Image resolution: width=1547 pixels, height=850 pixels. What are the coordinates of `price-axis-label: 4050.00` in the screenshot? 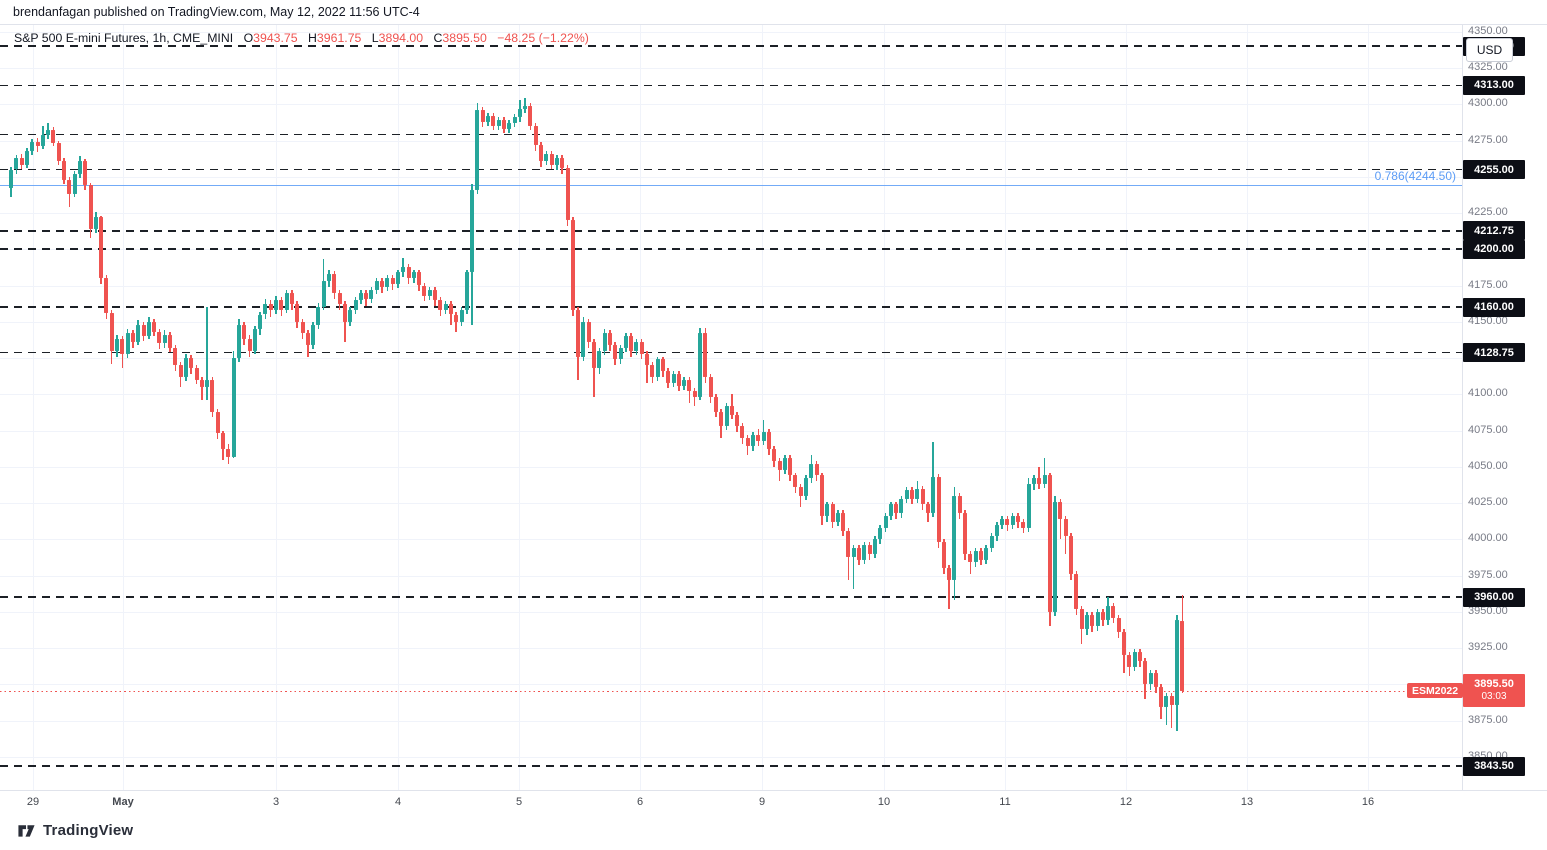 It's located at (1488, 465).